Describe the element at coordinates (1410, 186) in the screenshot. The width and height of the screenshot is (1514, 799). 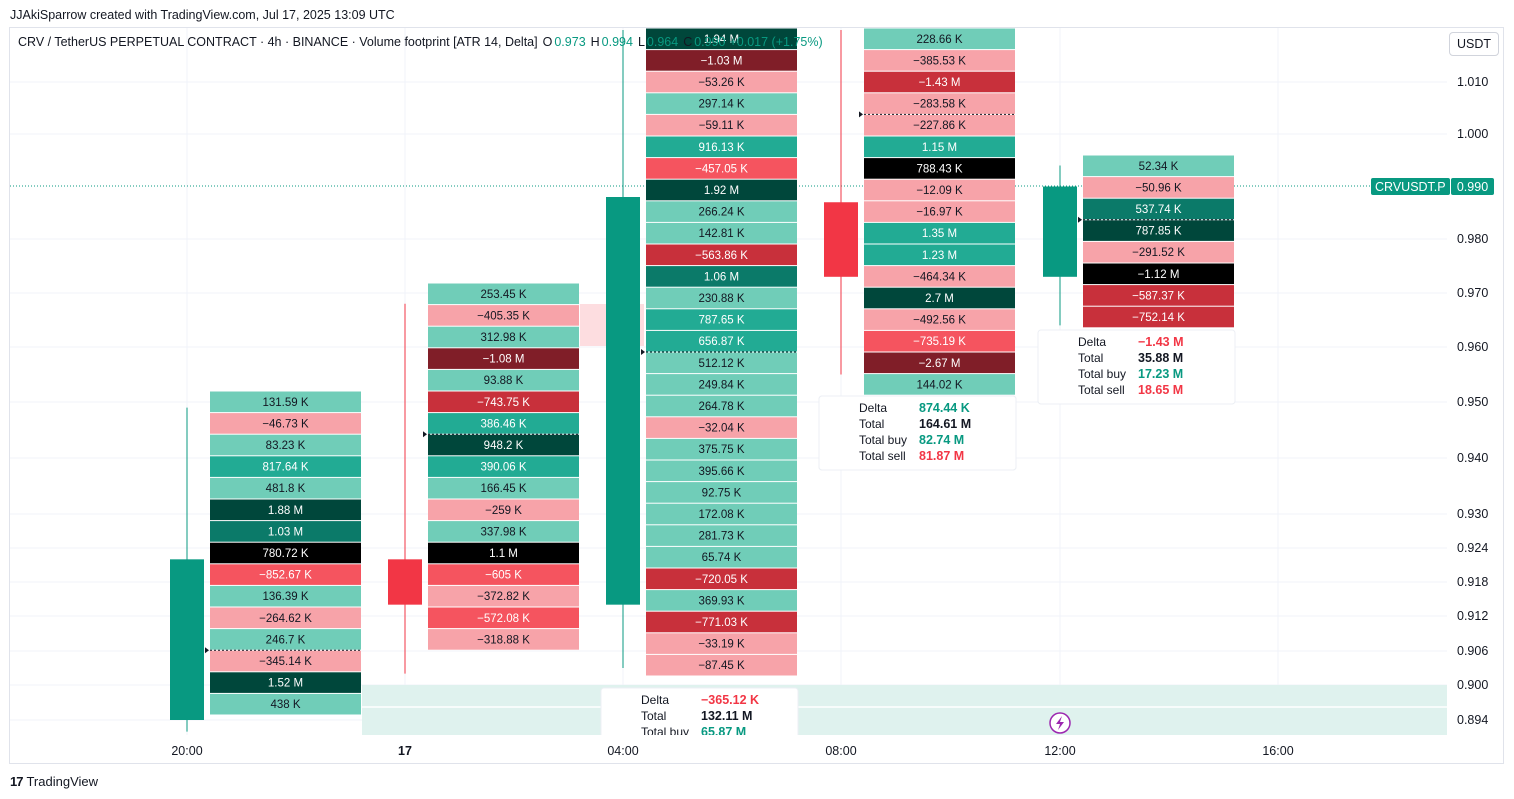
I see `ticker-symbol-tag: CRVUSDT.P` at that location.